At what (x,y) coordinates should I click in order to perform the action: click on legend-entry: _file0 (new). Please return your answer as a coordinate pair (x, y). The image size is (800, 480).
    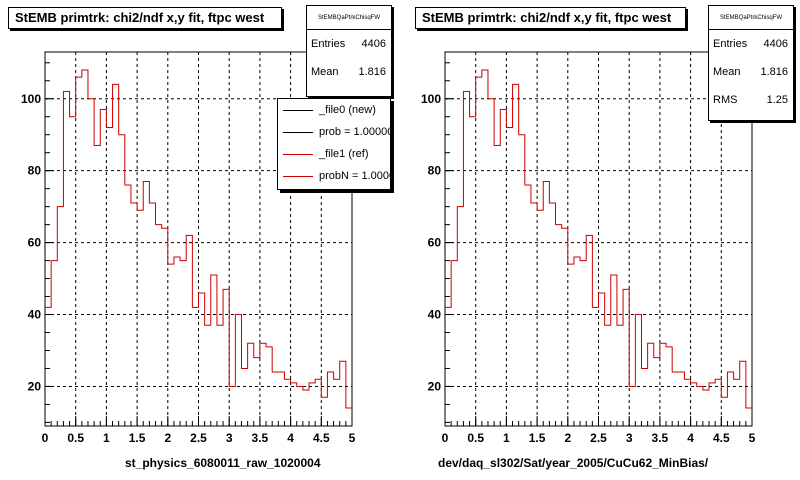
    Looking at the image, I should click on (334, 110).